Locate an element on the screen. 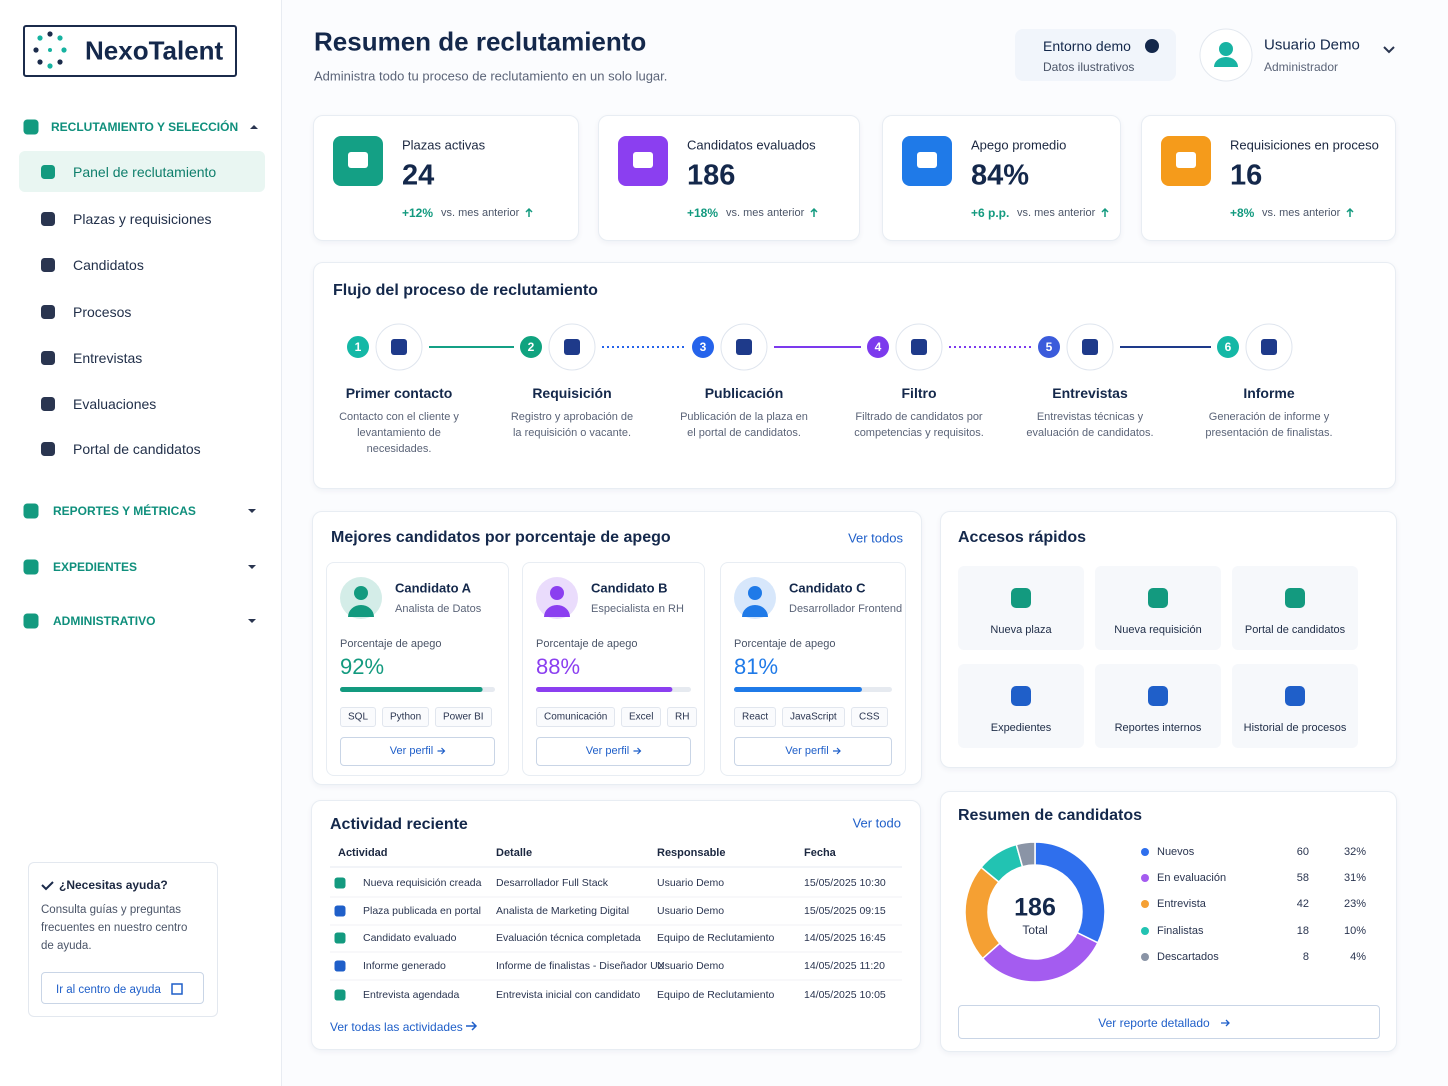 The width and height of the screenshot is (1448, 1086). legend-count: 8 is located at coordinates (1305, 957).